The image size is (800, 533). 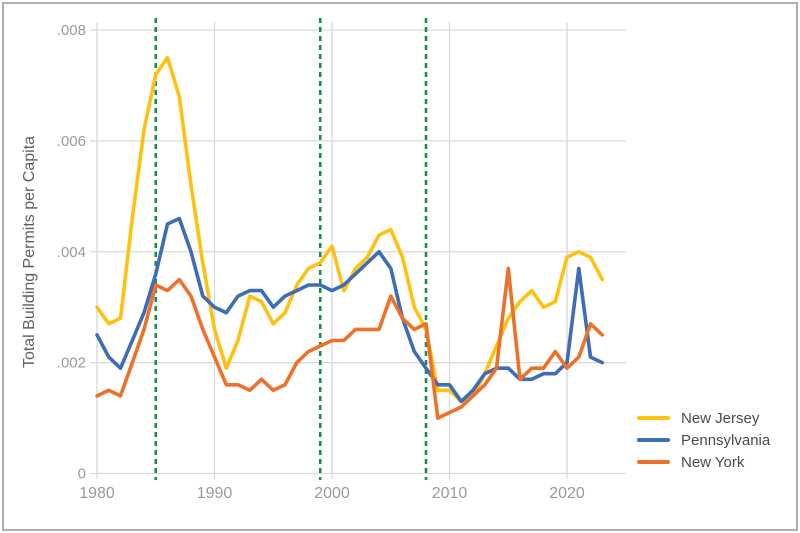 What do you see at coordinates (71, 30) in the screenshot?
I see `y-tick-label: .008` at bounding box center [71, 30].